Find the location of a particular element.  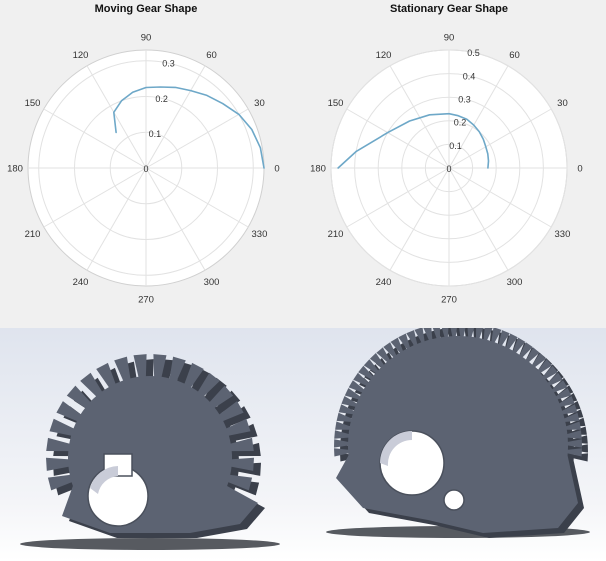

stationary-gear-series-line is located at coordinates (413, 140).